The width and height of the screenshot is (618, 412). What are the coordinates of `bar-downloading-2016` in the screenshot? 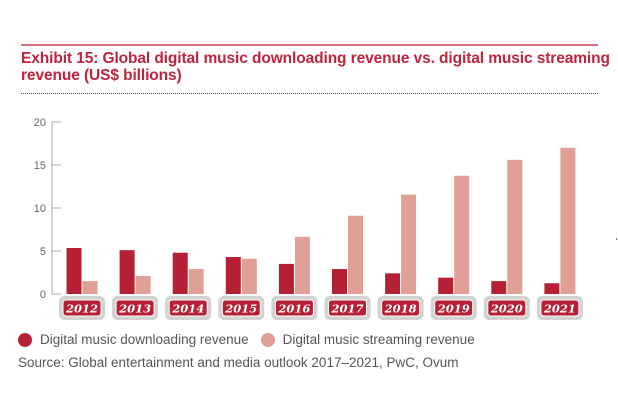 It's located at (286, 278).